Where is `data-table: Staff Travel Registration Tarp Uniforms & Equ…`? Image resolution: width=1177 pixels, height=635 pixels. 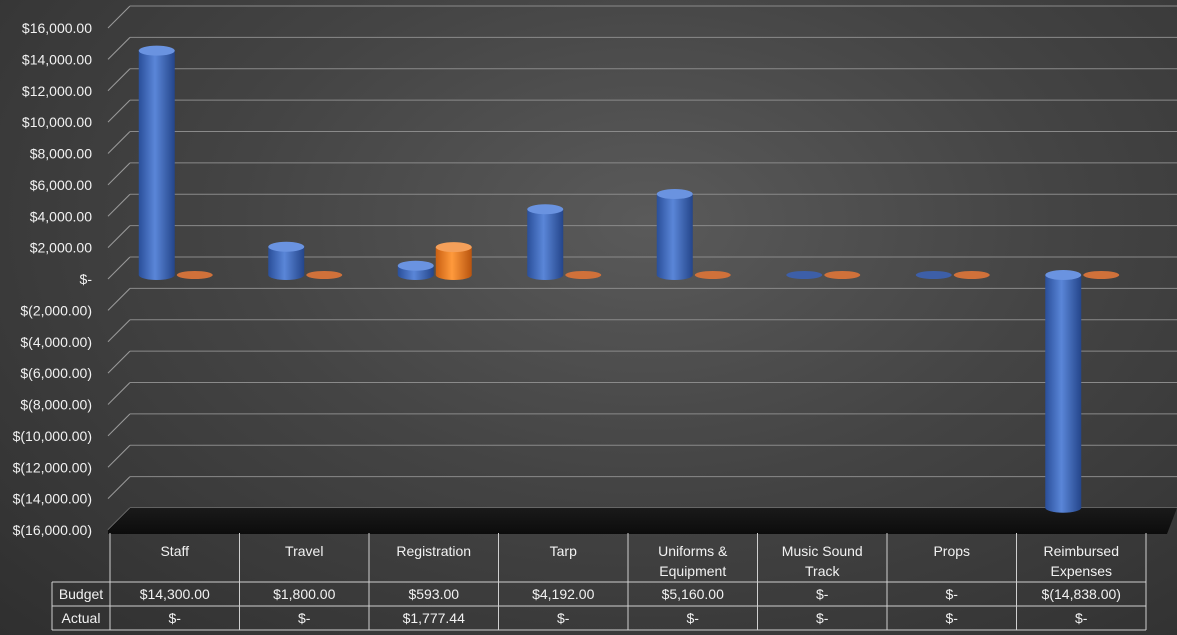
data-table: Staff Travel Registration Tarp Uniforms & Equ… is located at coordinates (599, 581).